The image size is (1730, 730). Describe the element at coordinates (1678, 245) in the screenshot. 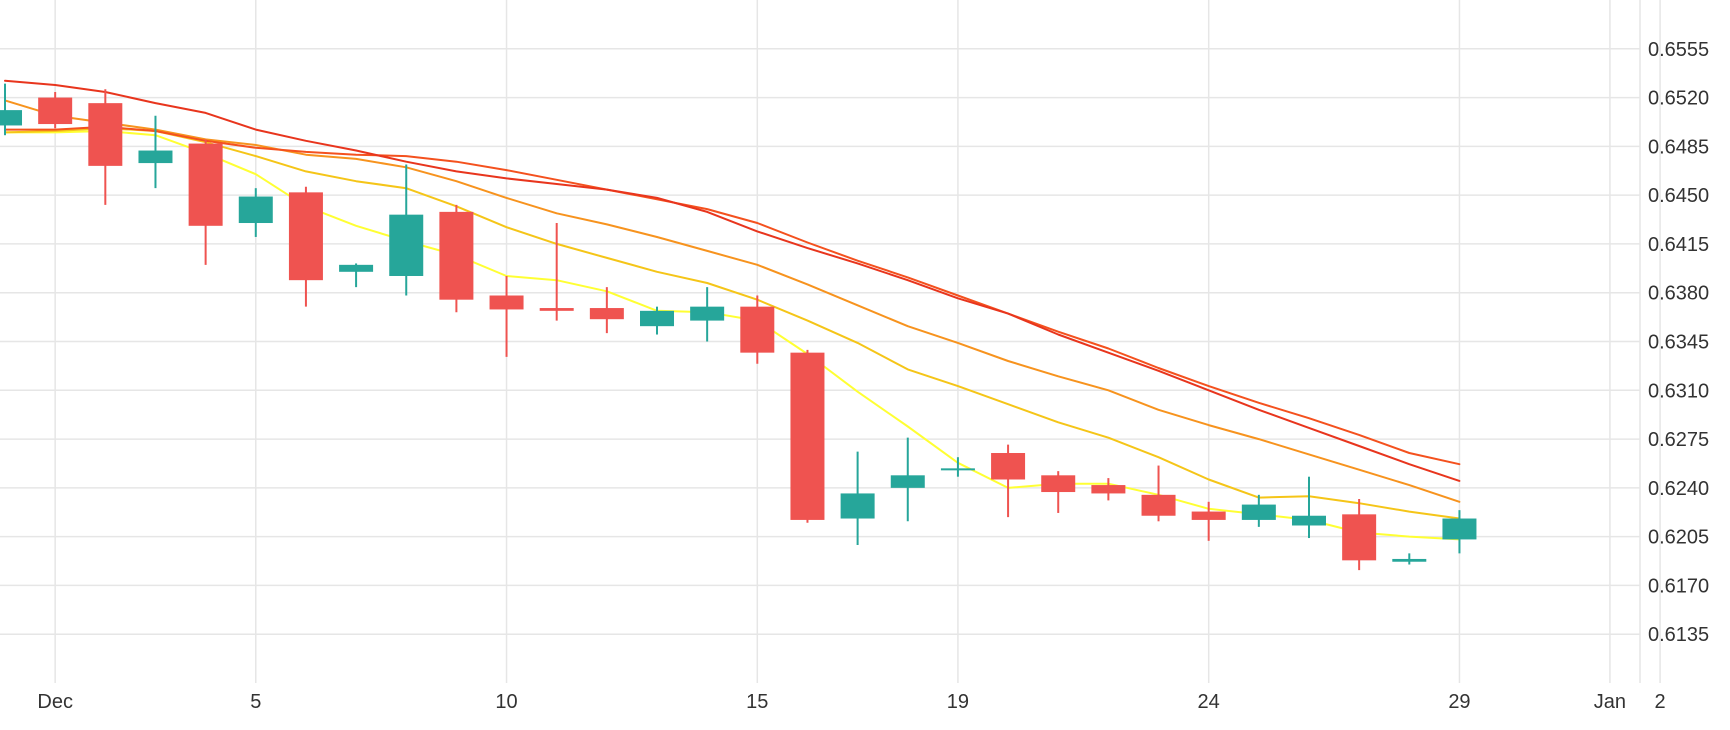

I see `y-tick-label: 0.6415` at that location.